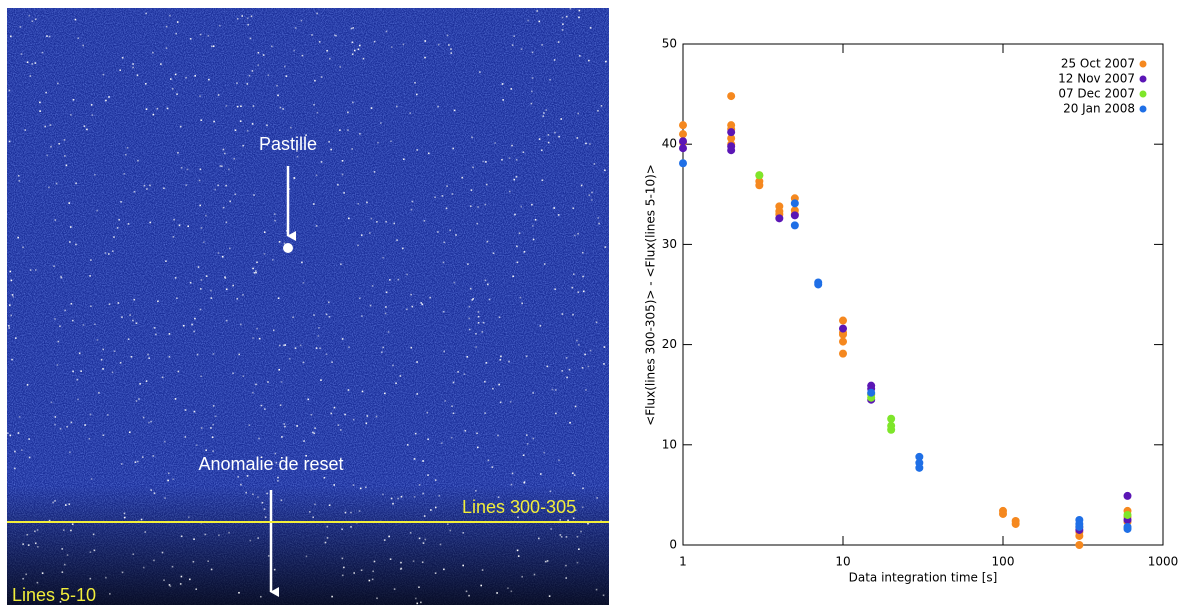  I want to click on legend-marker, so click(1143, 94).